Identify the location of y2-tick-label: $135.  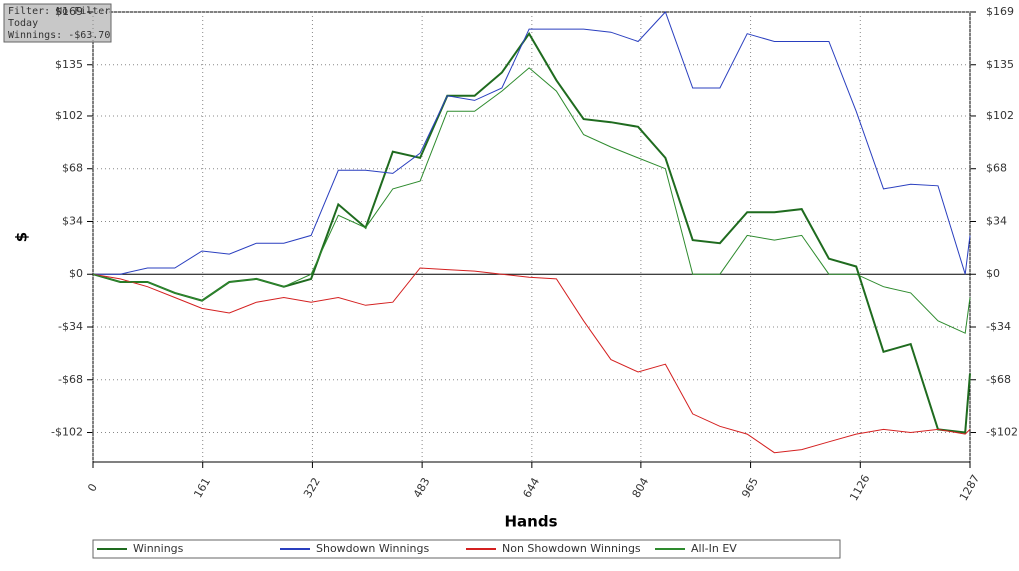
(1000, 64).